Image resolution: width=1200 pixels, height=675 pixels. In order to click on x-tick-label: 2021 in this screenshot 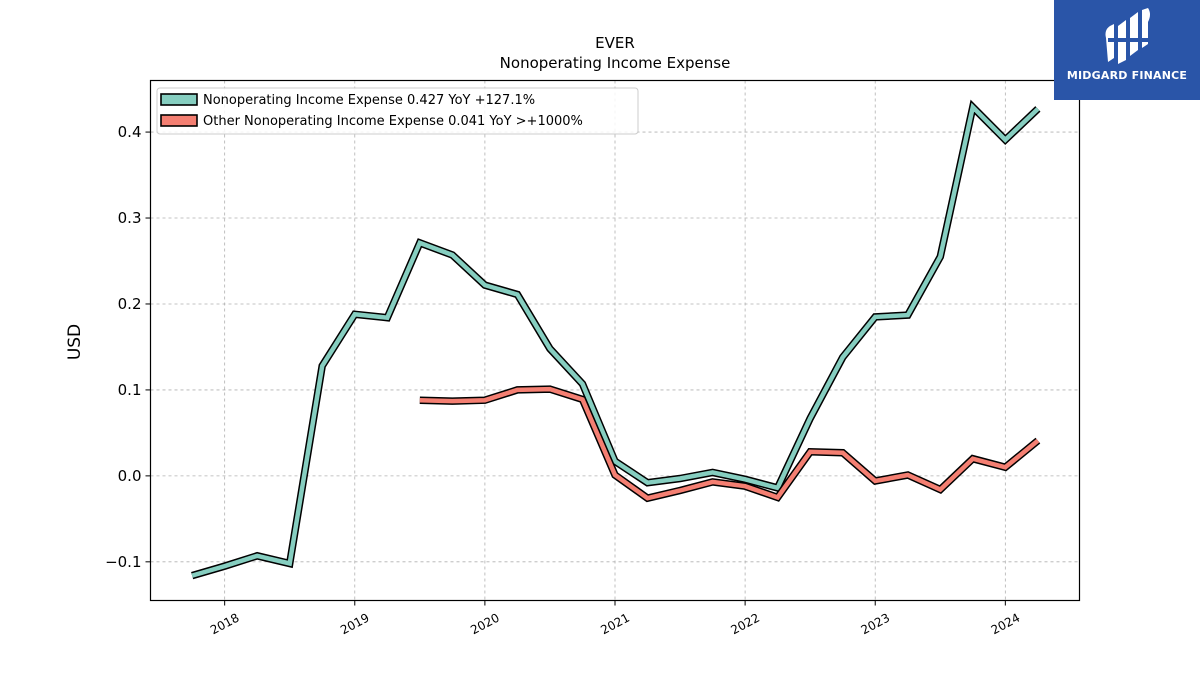, I will do `click(615, 624)`.